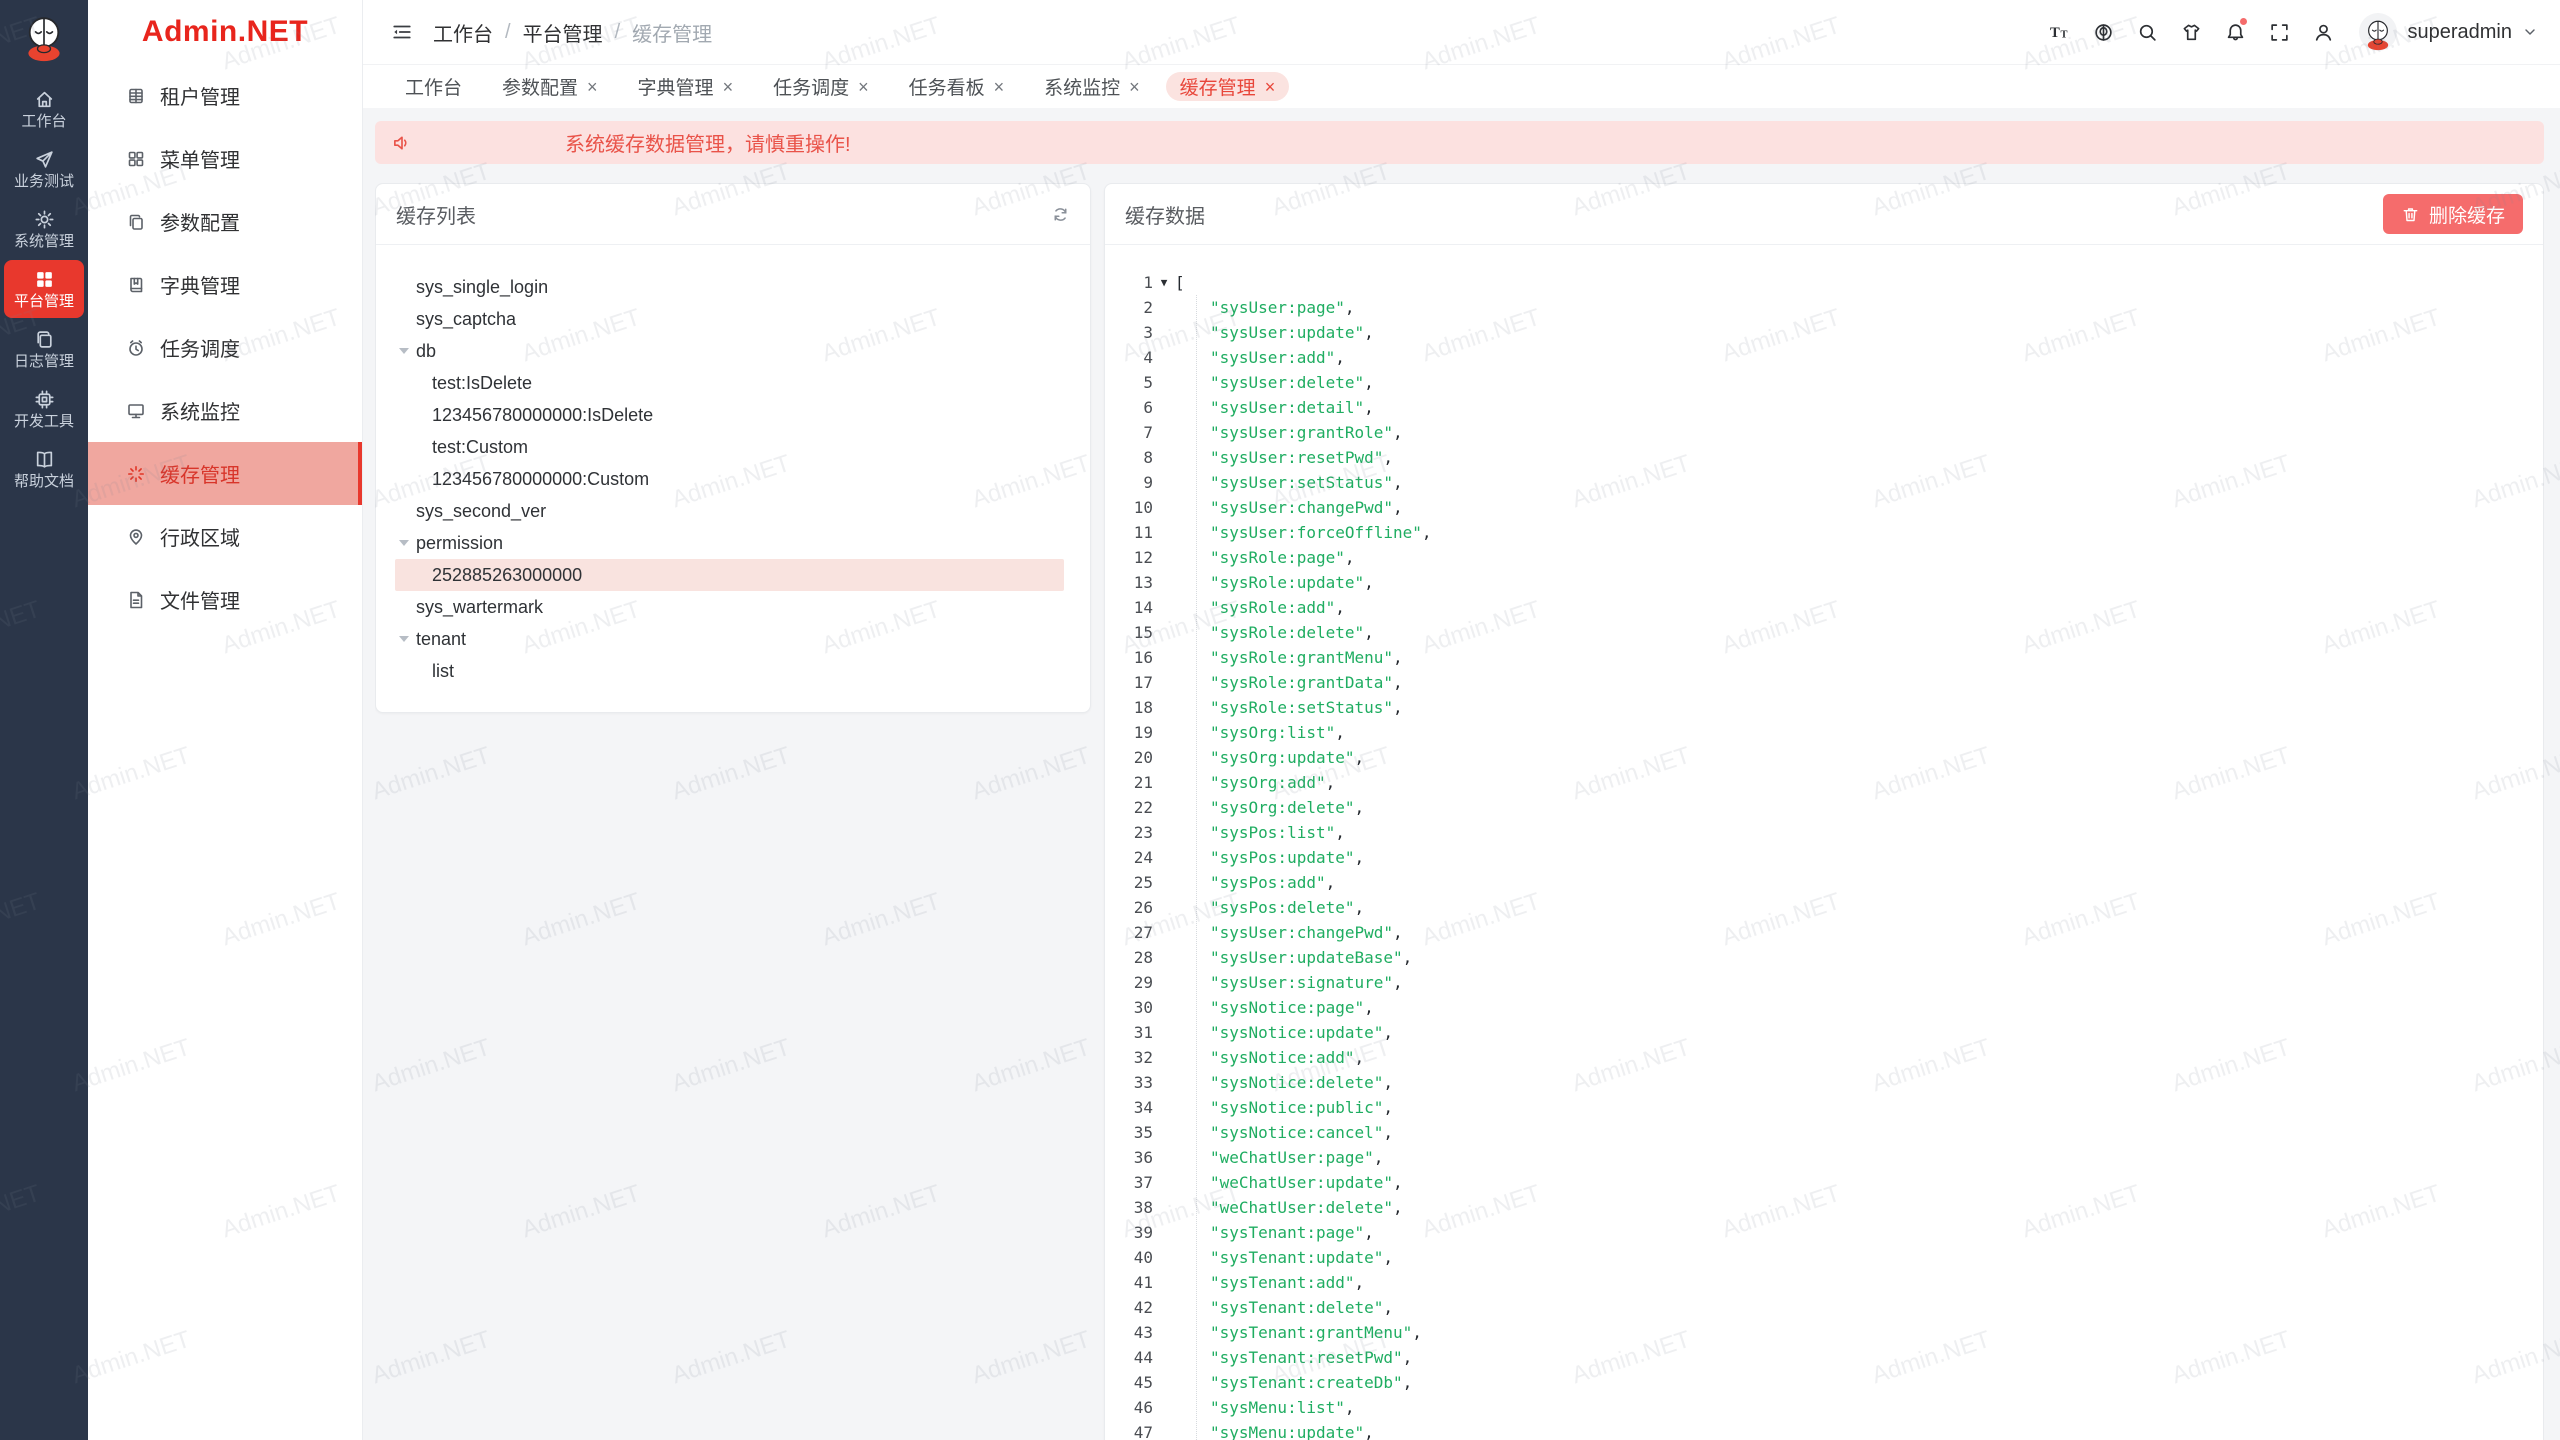  Describe the element at coordinates (433, 86) in the screenshot. I see `tab-工作台: 工作台` at that location.